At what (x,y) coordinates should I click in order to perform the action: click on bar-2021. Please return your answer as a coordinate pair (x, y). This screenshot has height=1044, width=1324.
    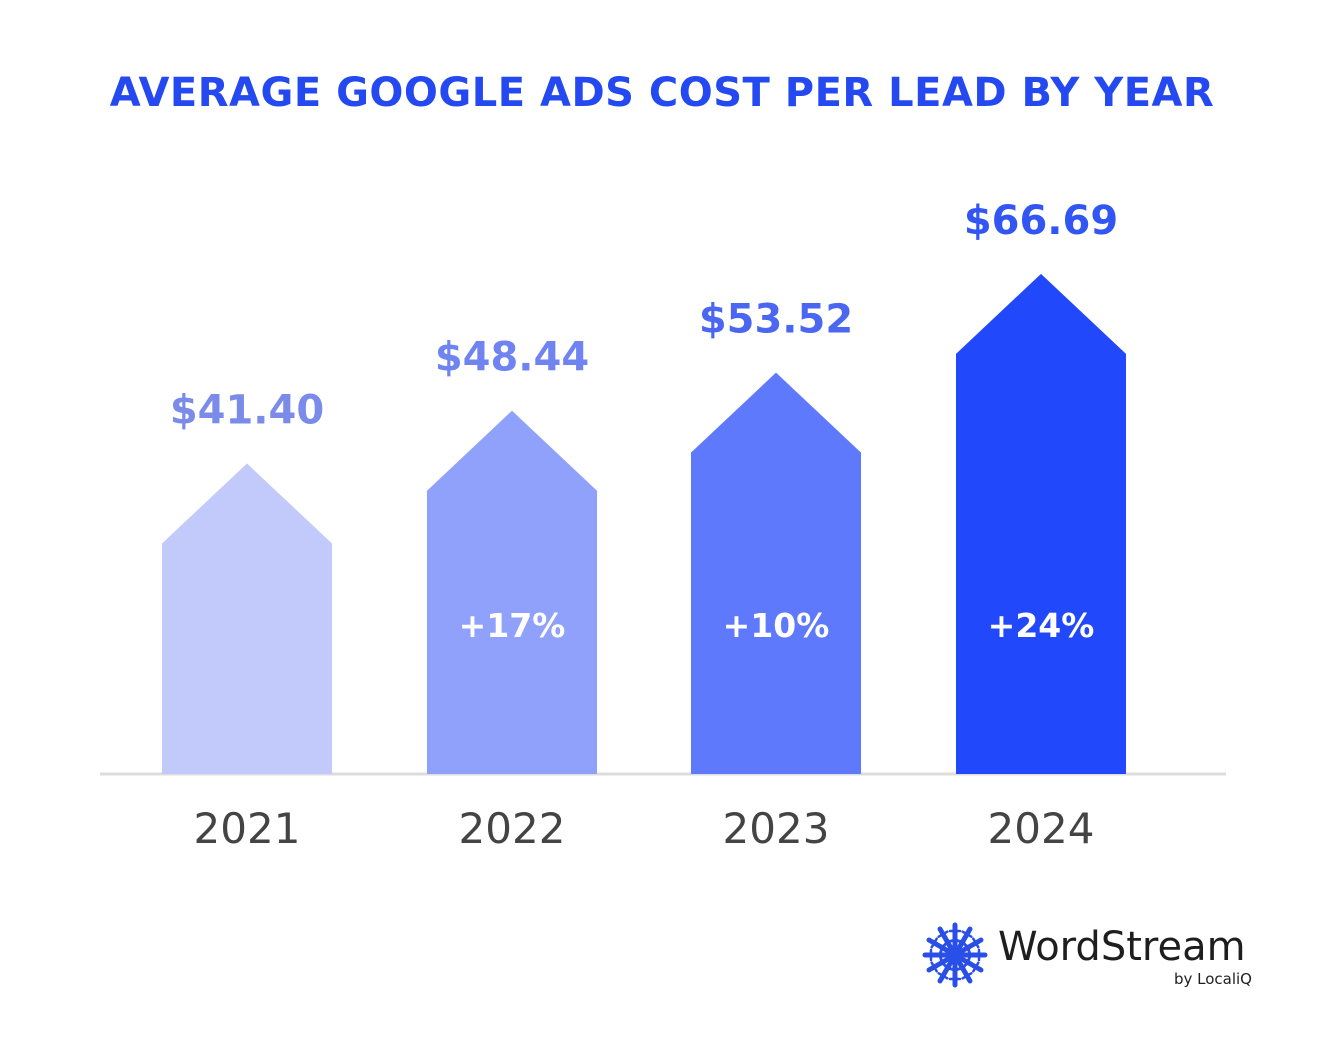
    Looking at the image, I should click on (247, 618).